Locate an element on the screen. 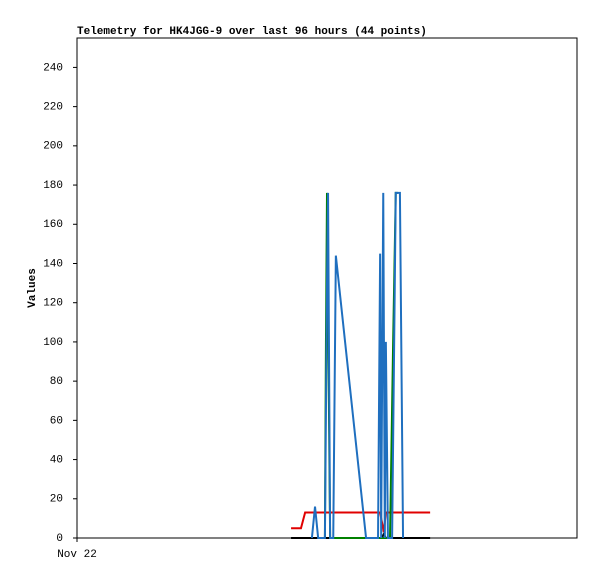 Image resolution: width=597 pixels, height=579 pixels. y-tick-label: 160 is located at coordinates (53, 225).